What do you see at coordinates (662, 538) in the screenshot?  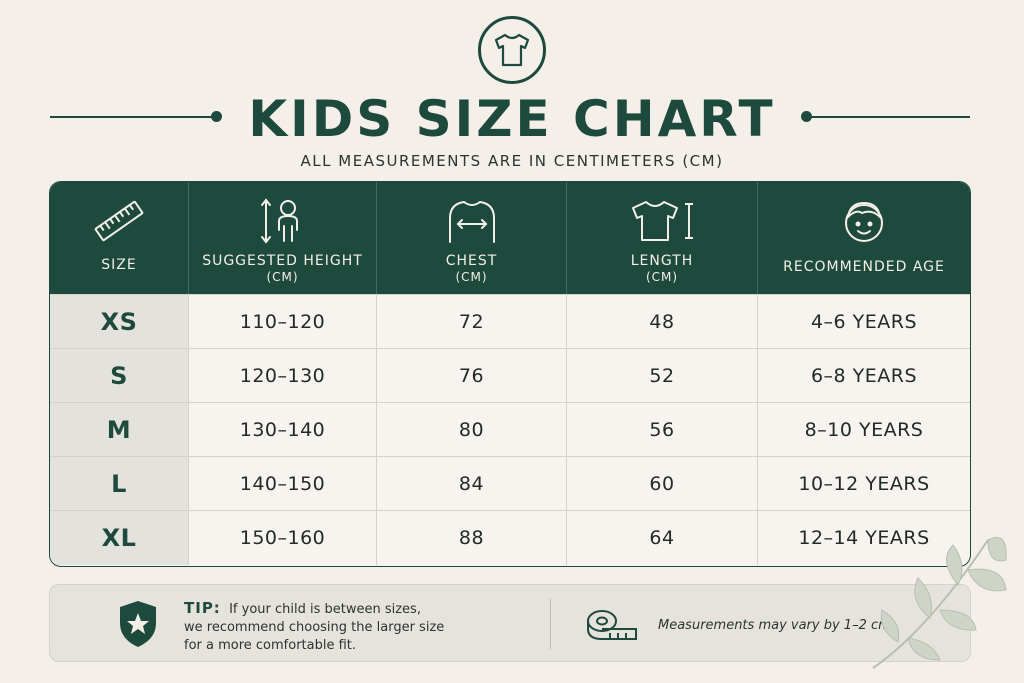 I see `length-cell: 64` at bounding box center [662, 538].